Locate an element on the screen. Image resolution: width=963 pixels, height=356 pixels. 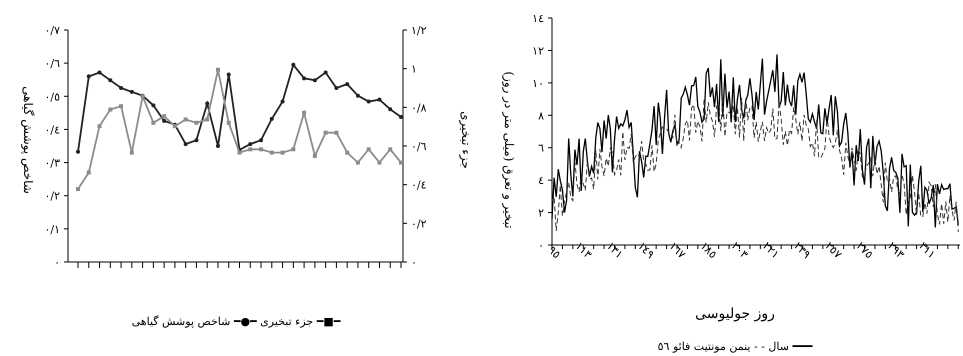
right-y-tick-label: ١ is located at coordinates (414, 69).